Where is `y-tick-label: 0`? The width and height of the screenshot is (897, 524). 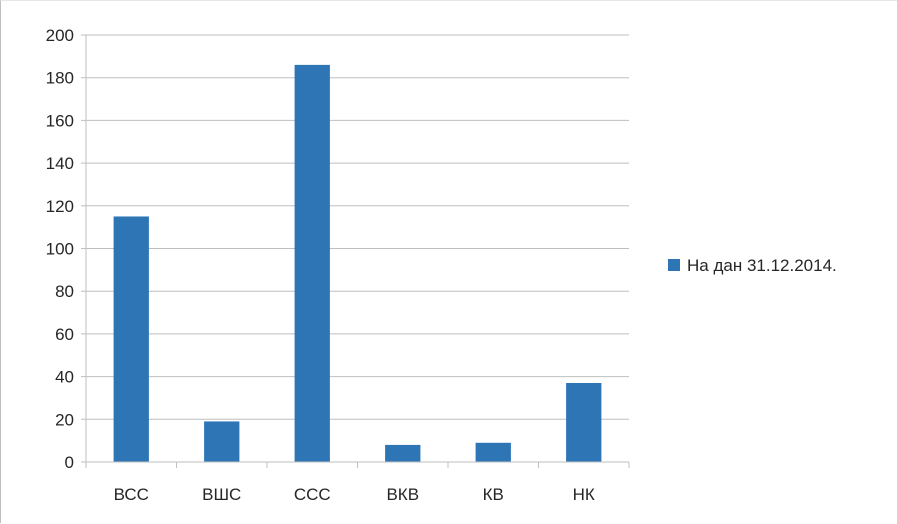
y-tick-label: 0 is located at coordinates (69, 462).